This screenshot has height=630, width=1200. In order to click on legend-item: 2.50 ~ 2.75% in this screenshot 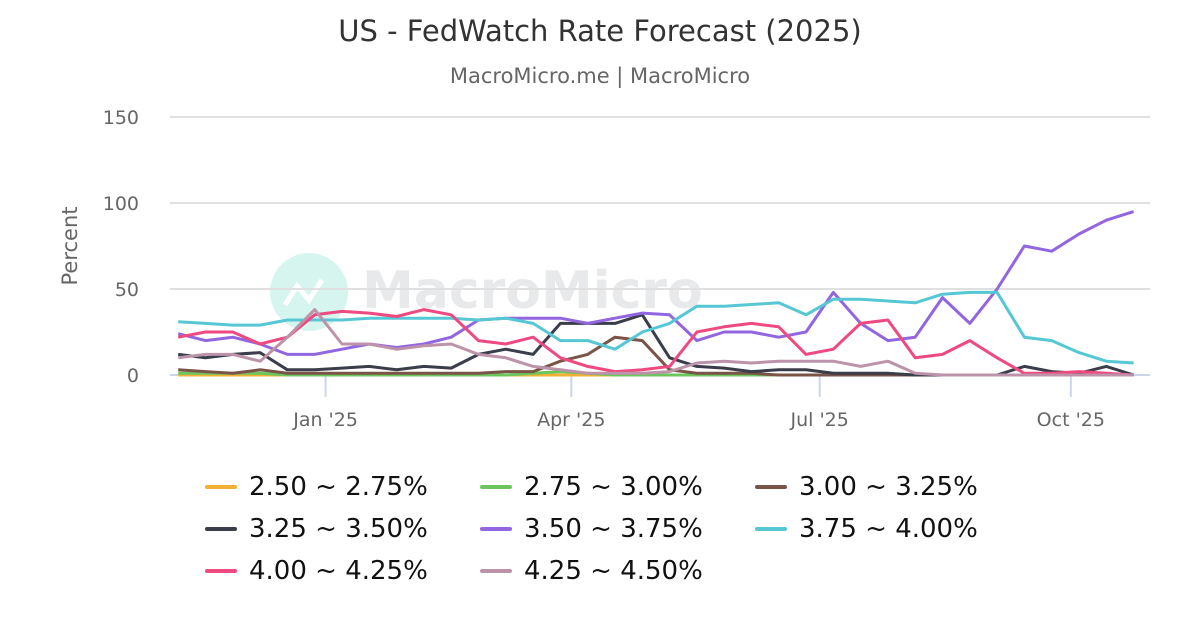, I will do `click(342, 487)`.